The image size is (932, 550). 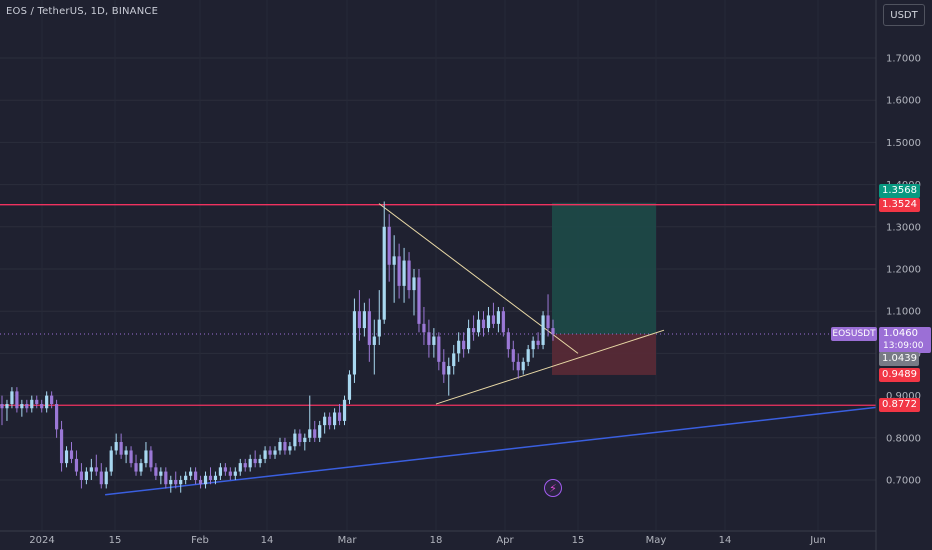 What do you see at coordinates (904, 15) in the screenshot?
I see `currency-unit-button: USDT` at bounding box center [904, 15].